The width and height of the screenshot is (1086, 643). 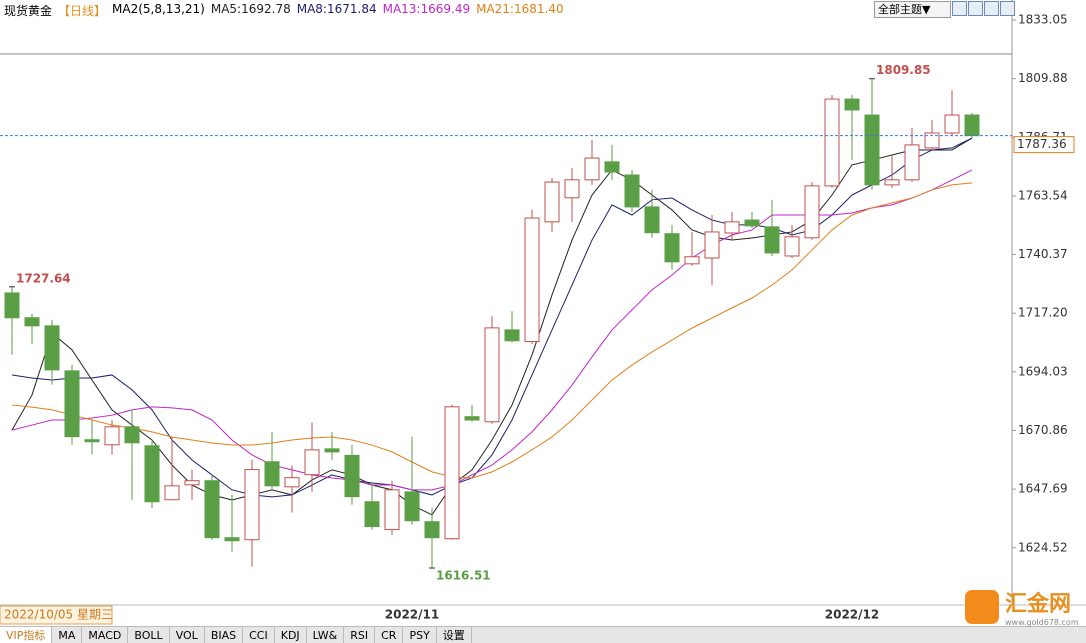 What do you see at coordinates (28, 11) in the screenshot?
I see `instrument: 现货黄金` at bounding box center [28, 11].